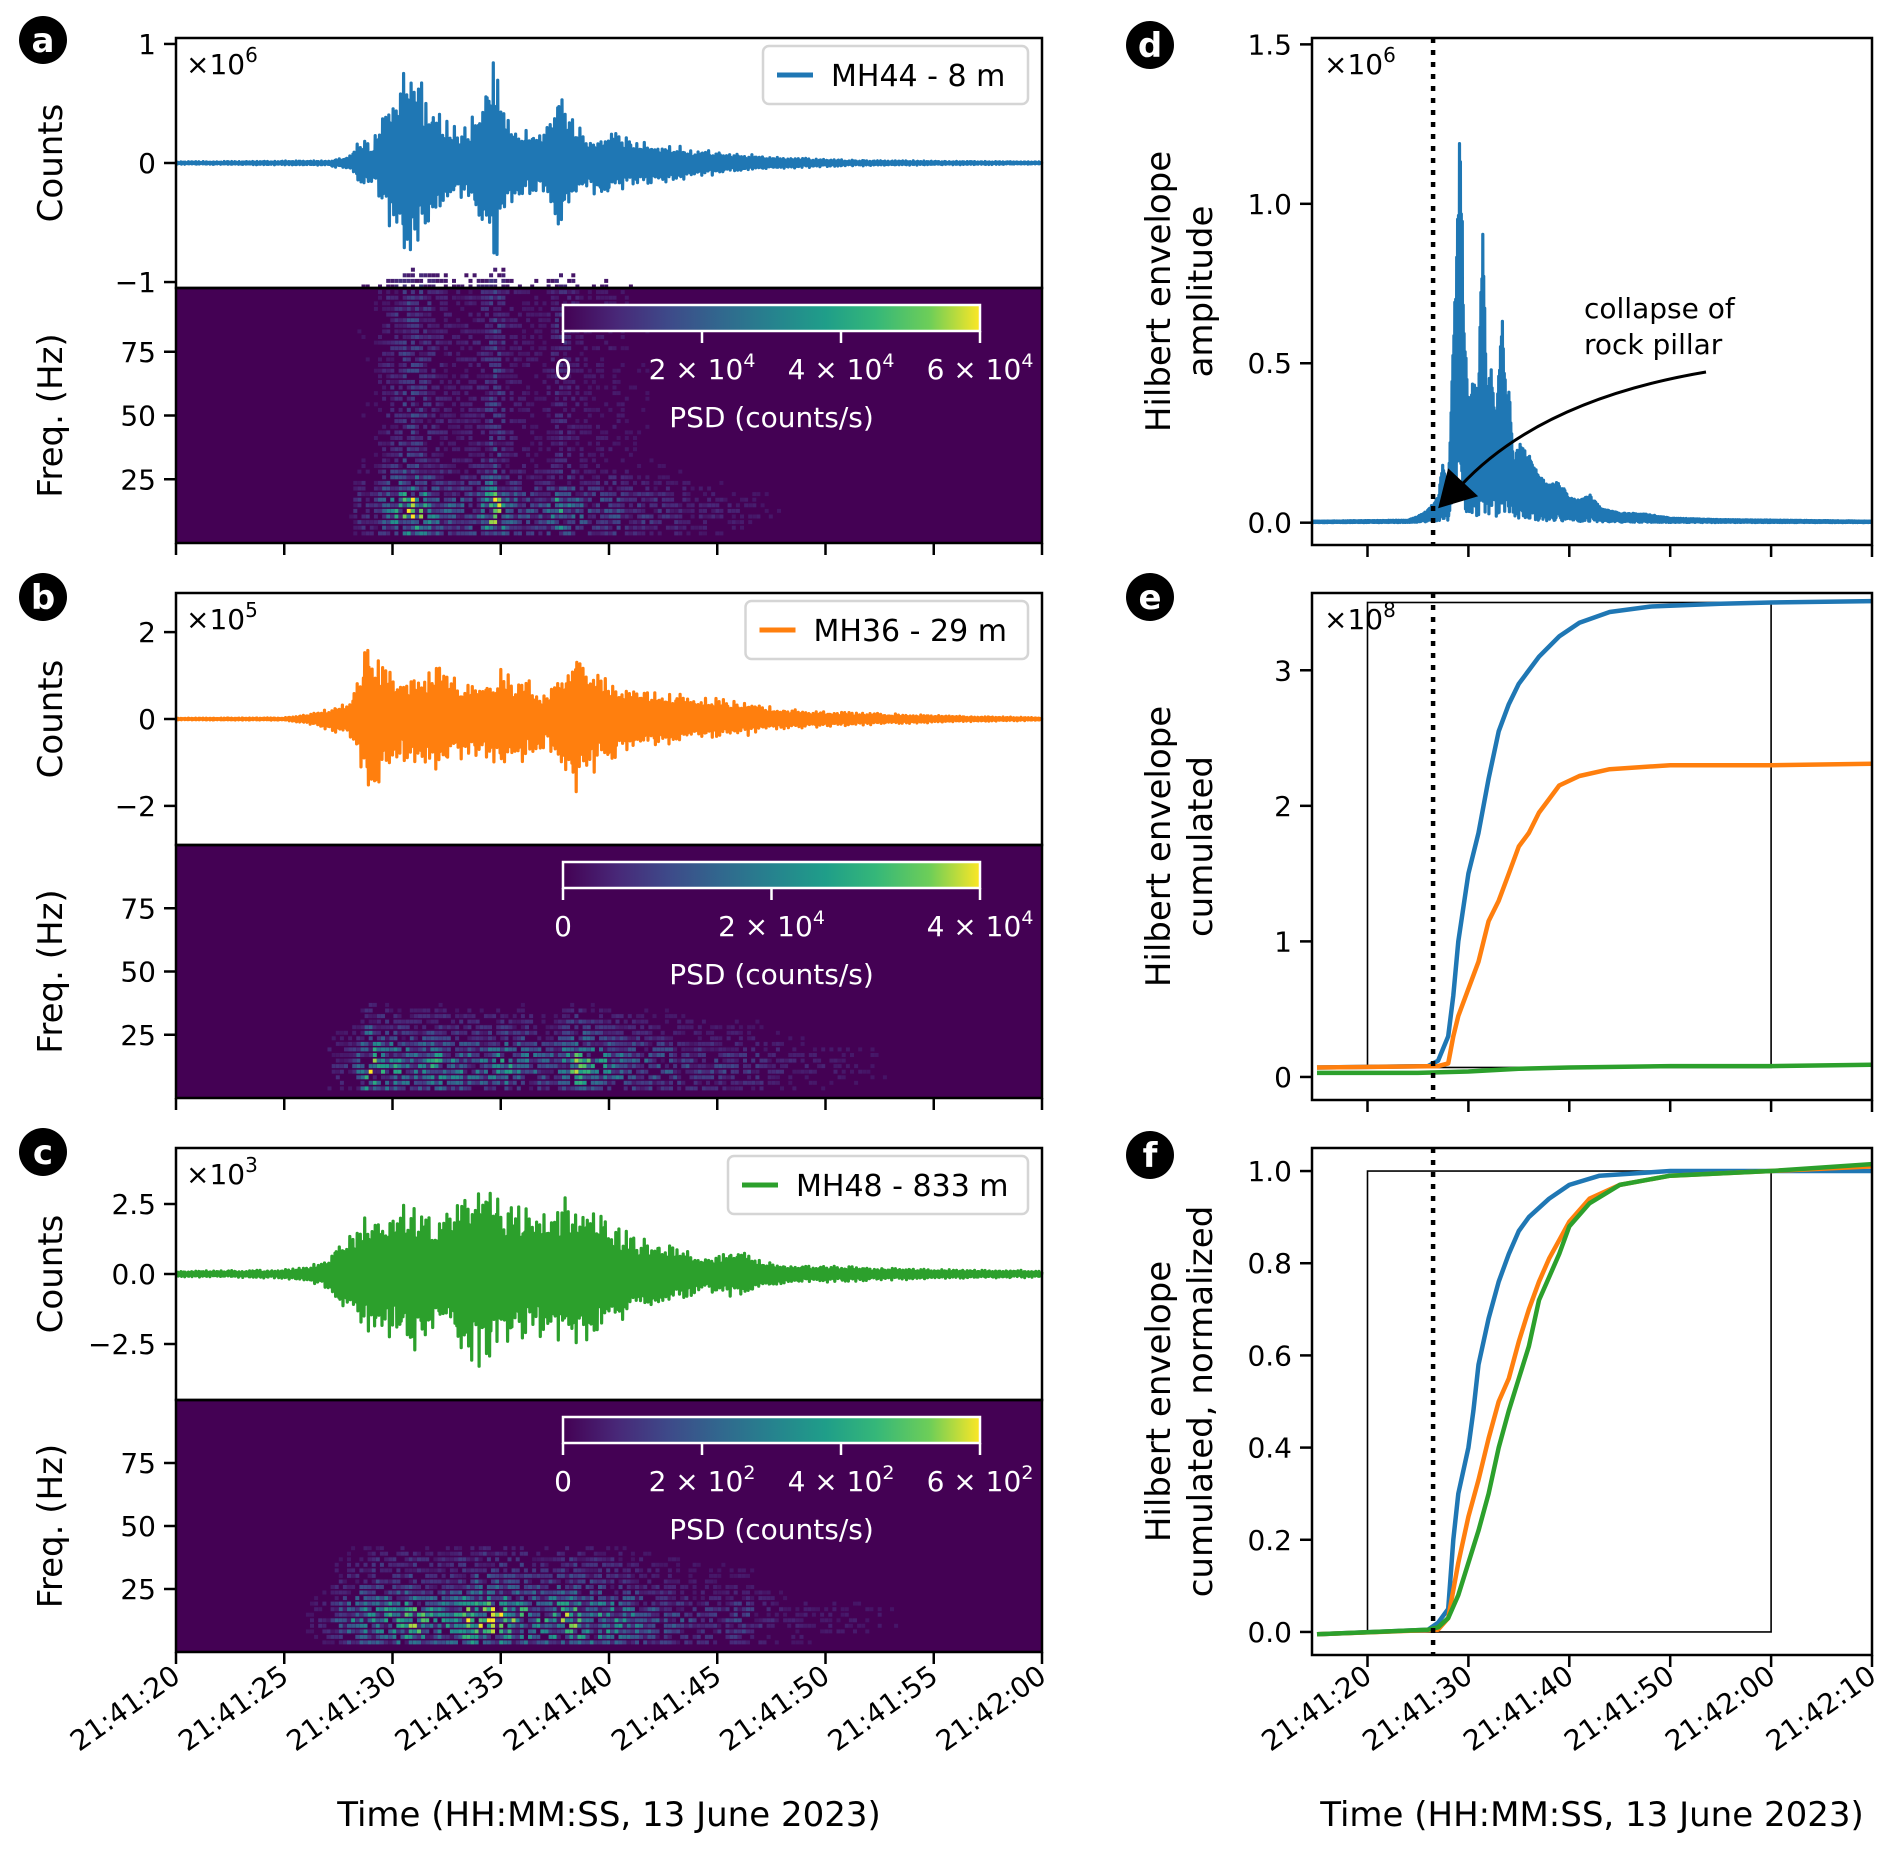 This screenshot has width=1892, height=1856. What do you see at coordinates (771, 417) in the screenshot?
I see `colorbar-label: PSD (counts/s)` at bounding box center [771, 417].